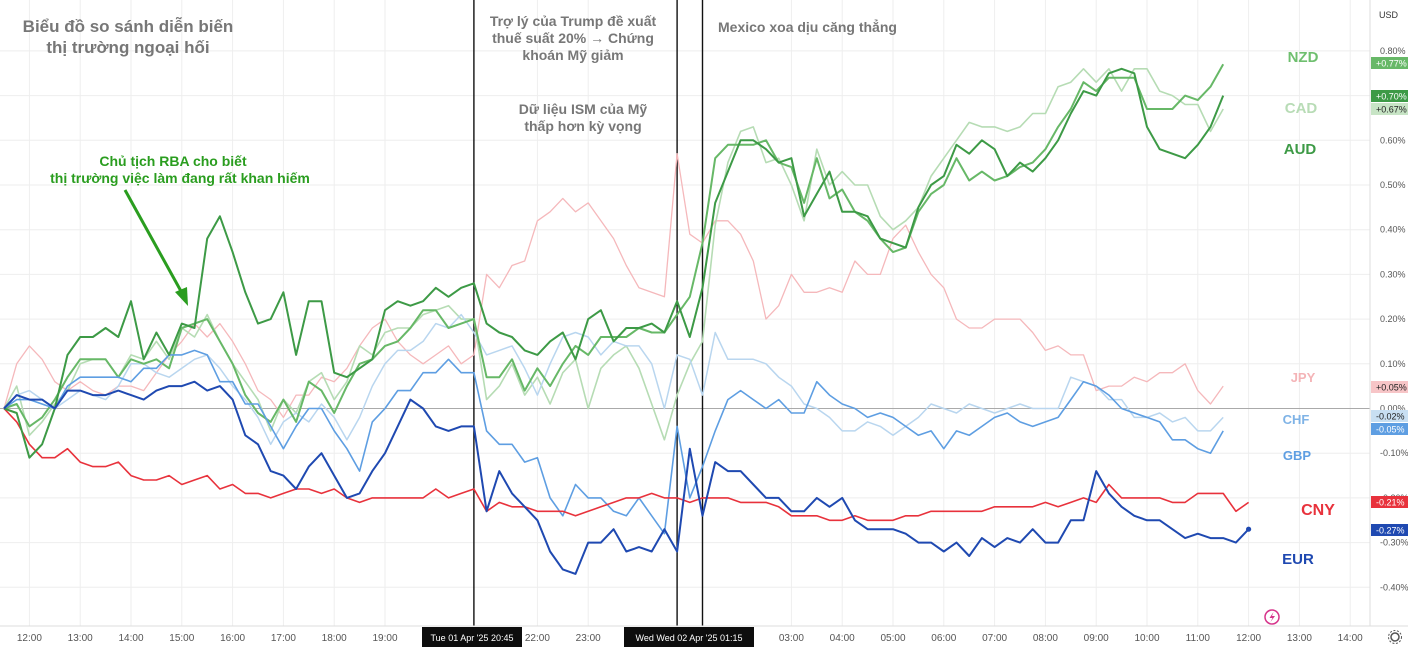 This screenshot has width=1408, height=648. What do you see at coordinates (1393, 274) in the screenshot?
I see `y-tick-label: 0.30%` at bounding box center [1393, 274].